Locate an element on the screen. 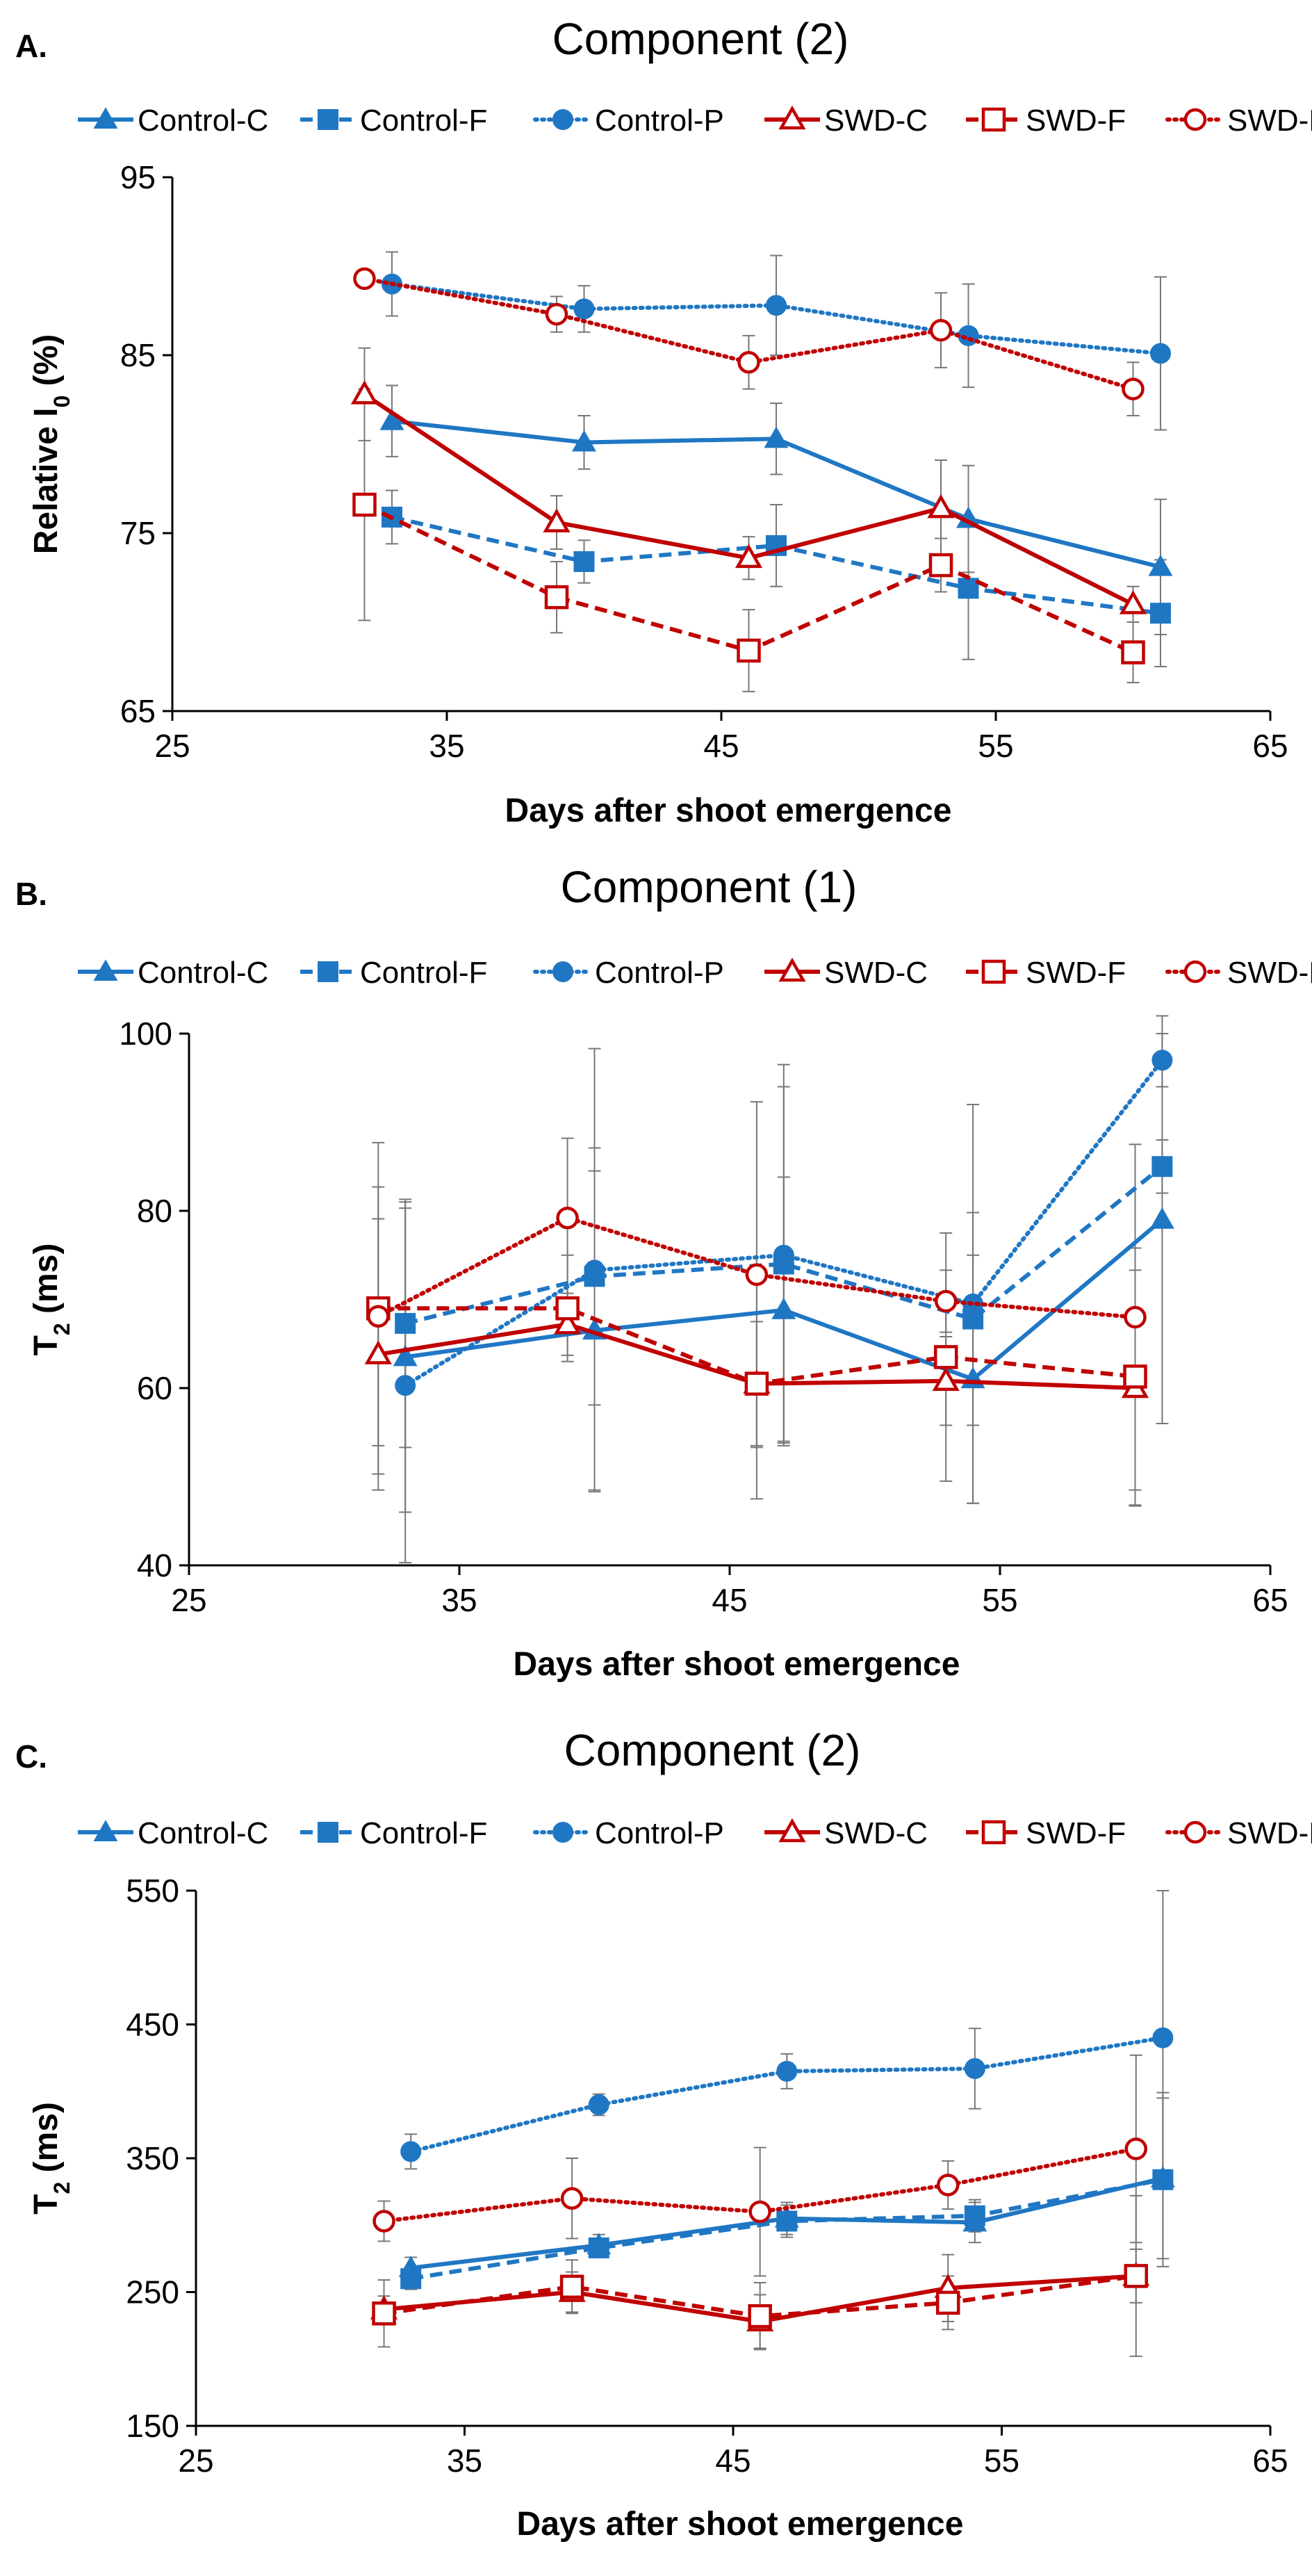 The width and height of the screenshot is (1312, 2576). legend-label: SWD-C is located at coordinates (876, 121).